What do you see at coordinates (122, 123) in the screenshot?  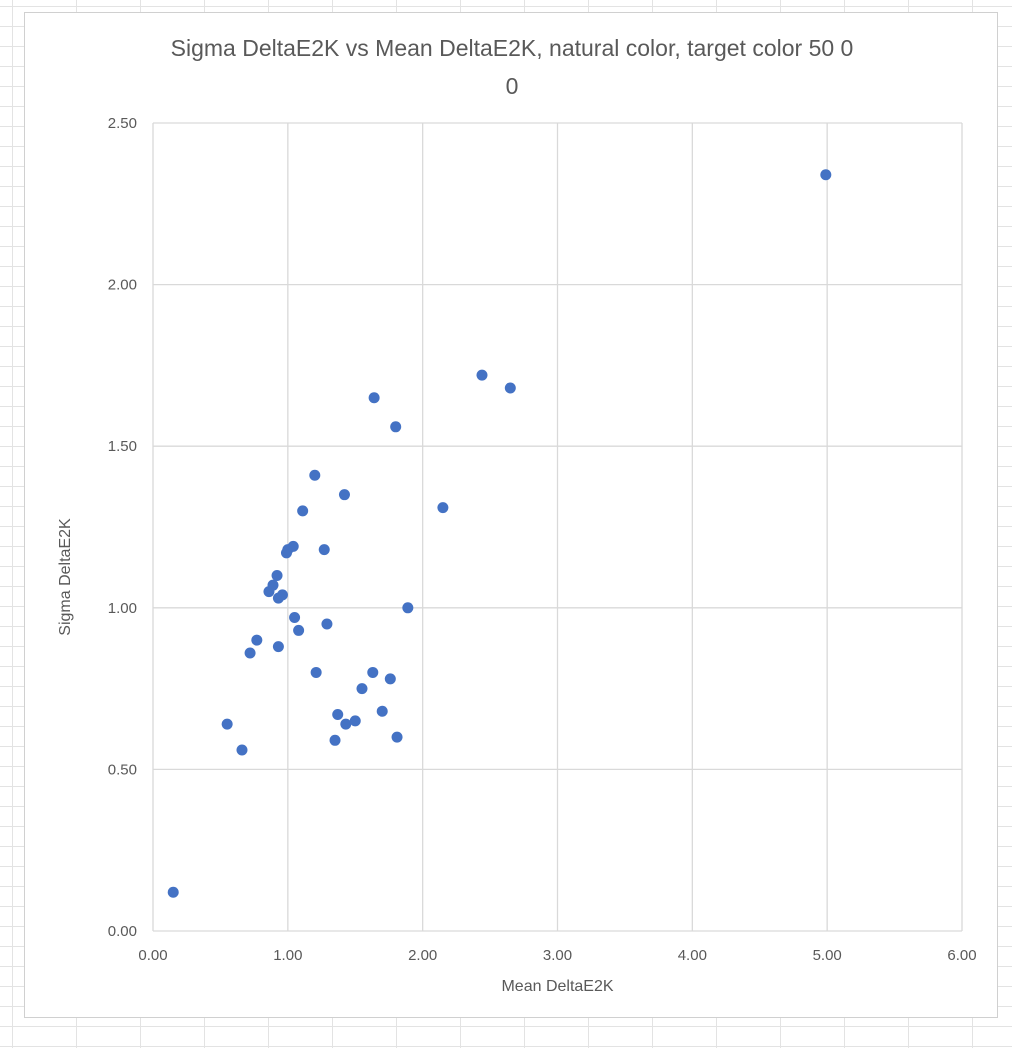 I see `y-tick-label: 2.50` at bounding box center [122, 123].